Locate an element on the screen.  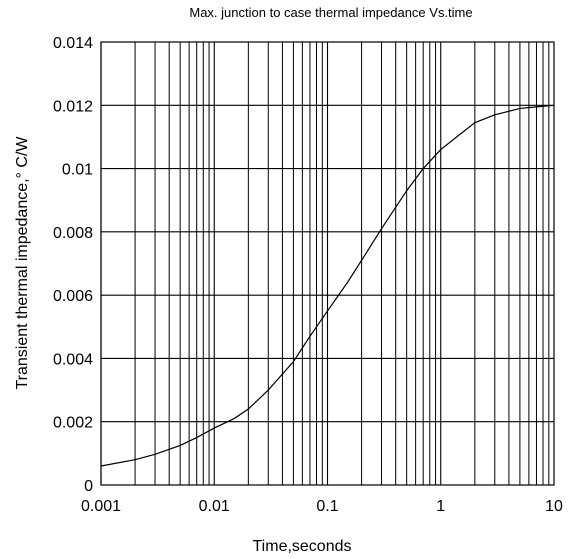
y-tick-label: 0.004 is located at coordinates (73, 359).